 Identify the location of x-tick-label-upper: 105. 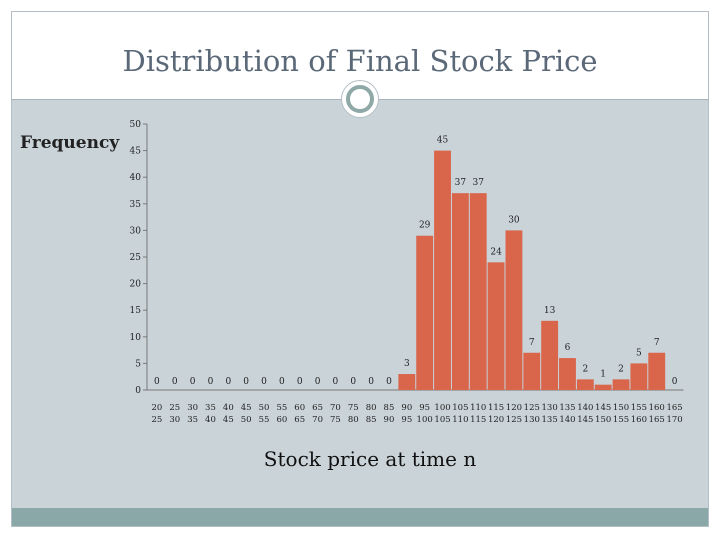
(442, 420).